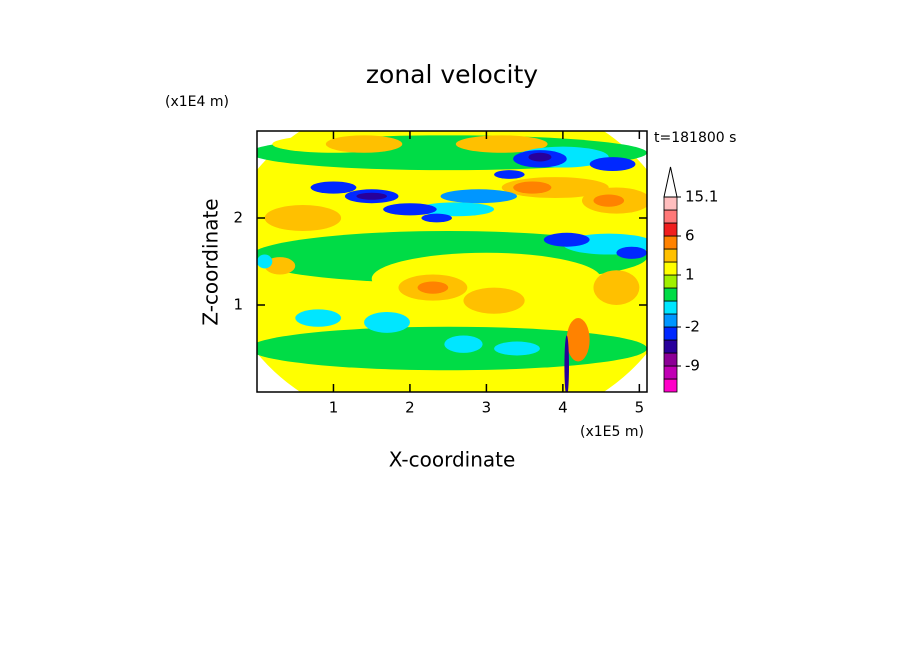 This screenshot has height=654, width=904. Describe the element at coordinates (612, 432) in the screenshot. I see `x-unit: (x1E5 m)` at that location.